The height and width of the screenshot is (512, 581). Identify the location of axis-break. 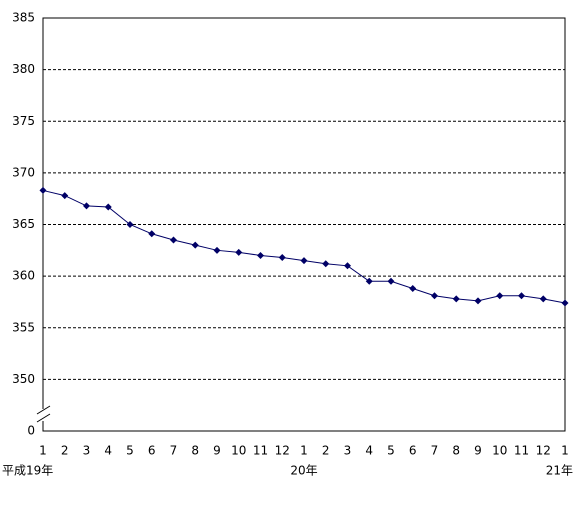
(43, 414).